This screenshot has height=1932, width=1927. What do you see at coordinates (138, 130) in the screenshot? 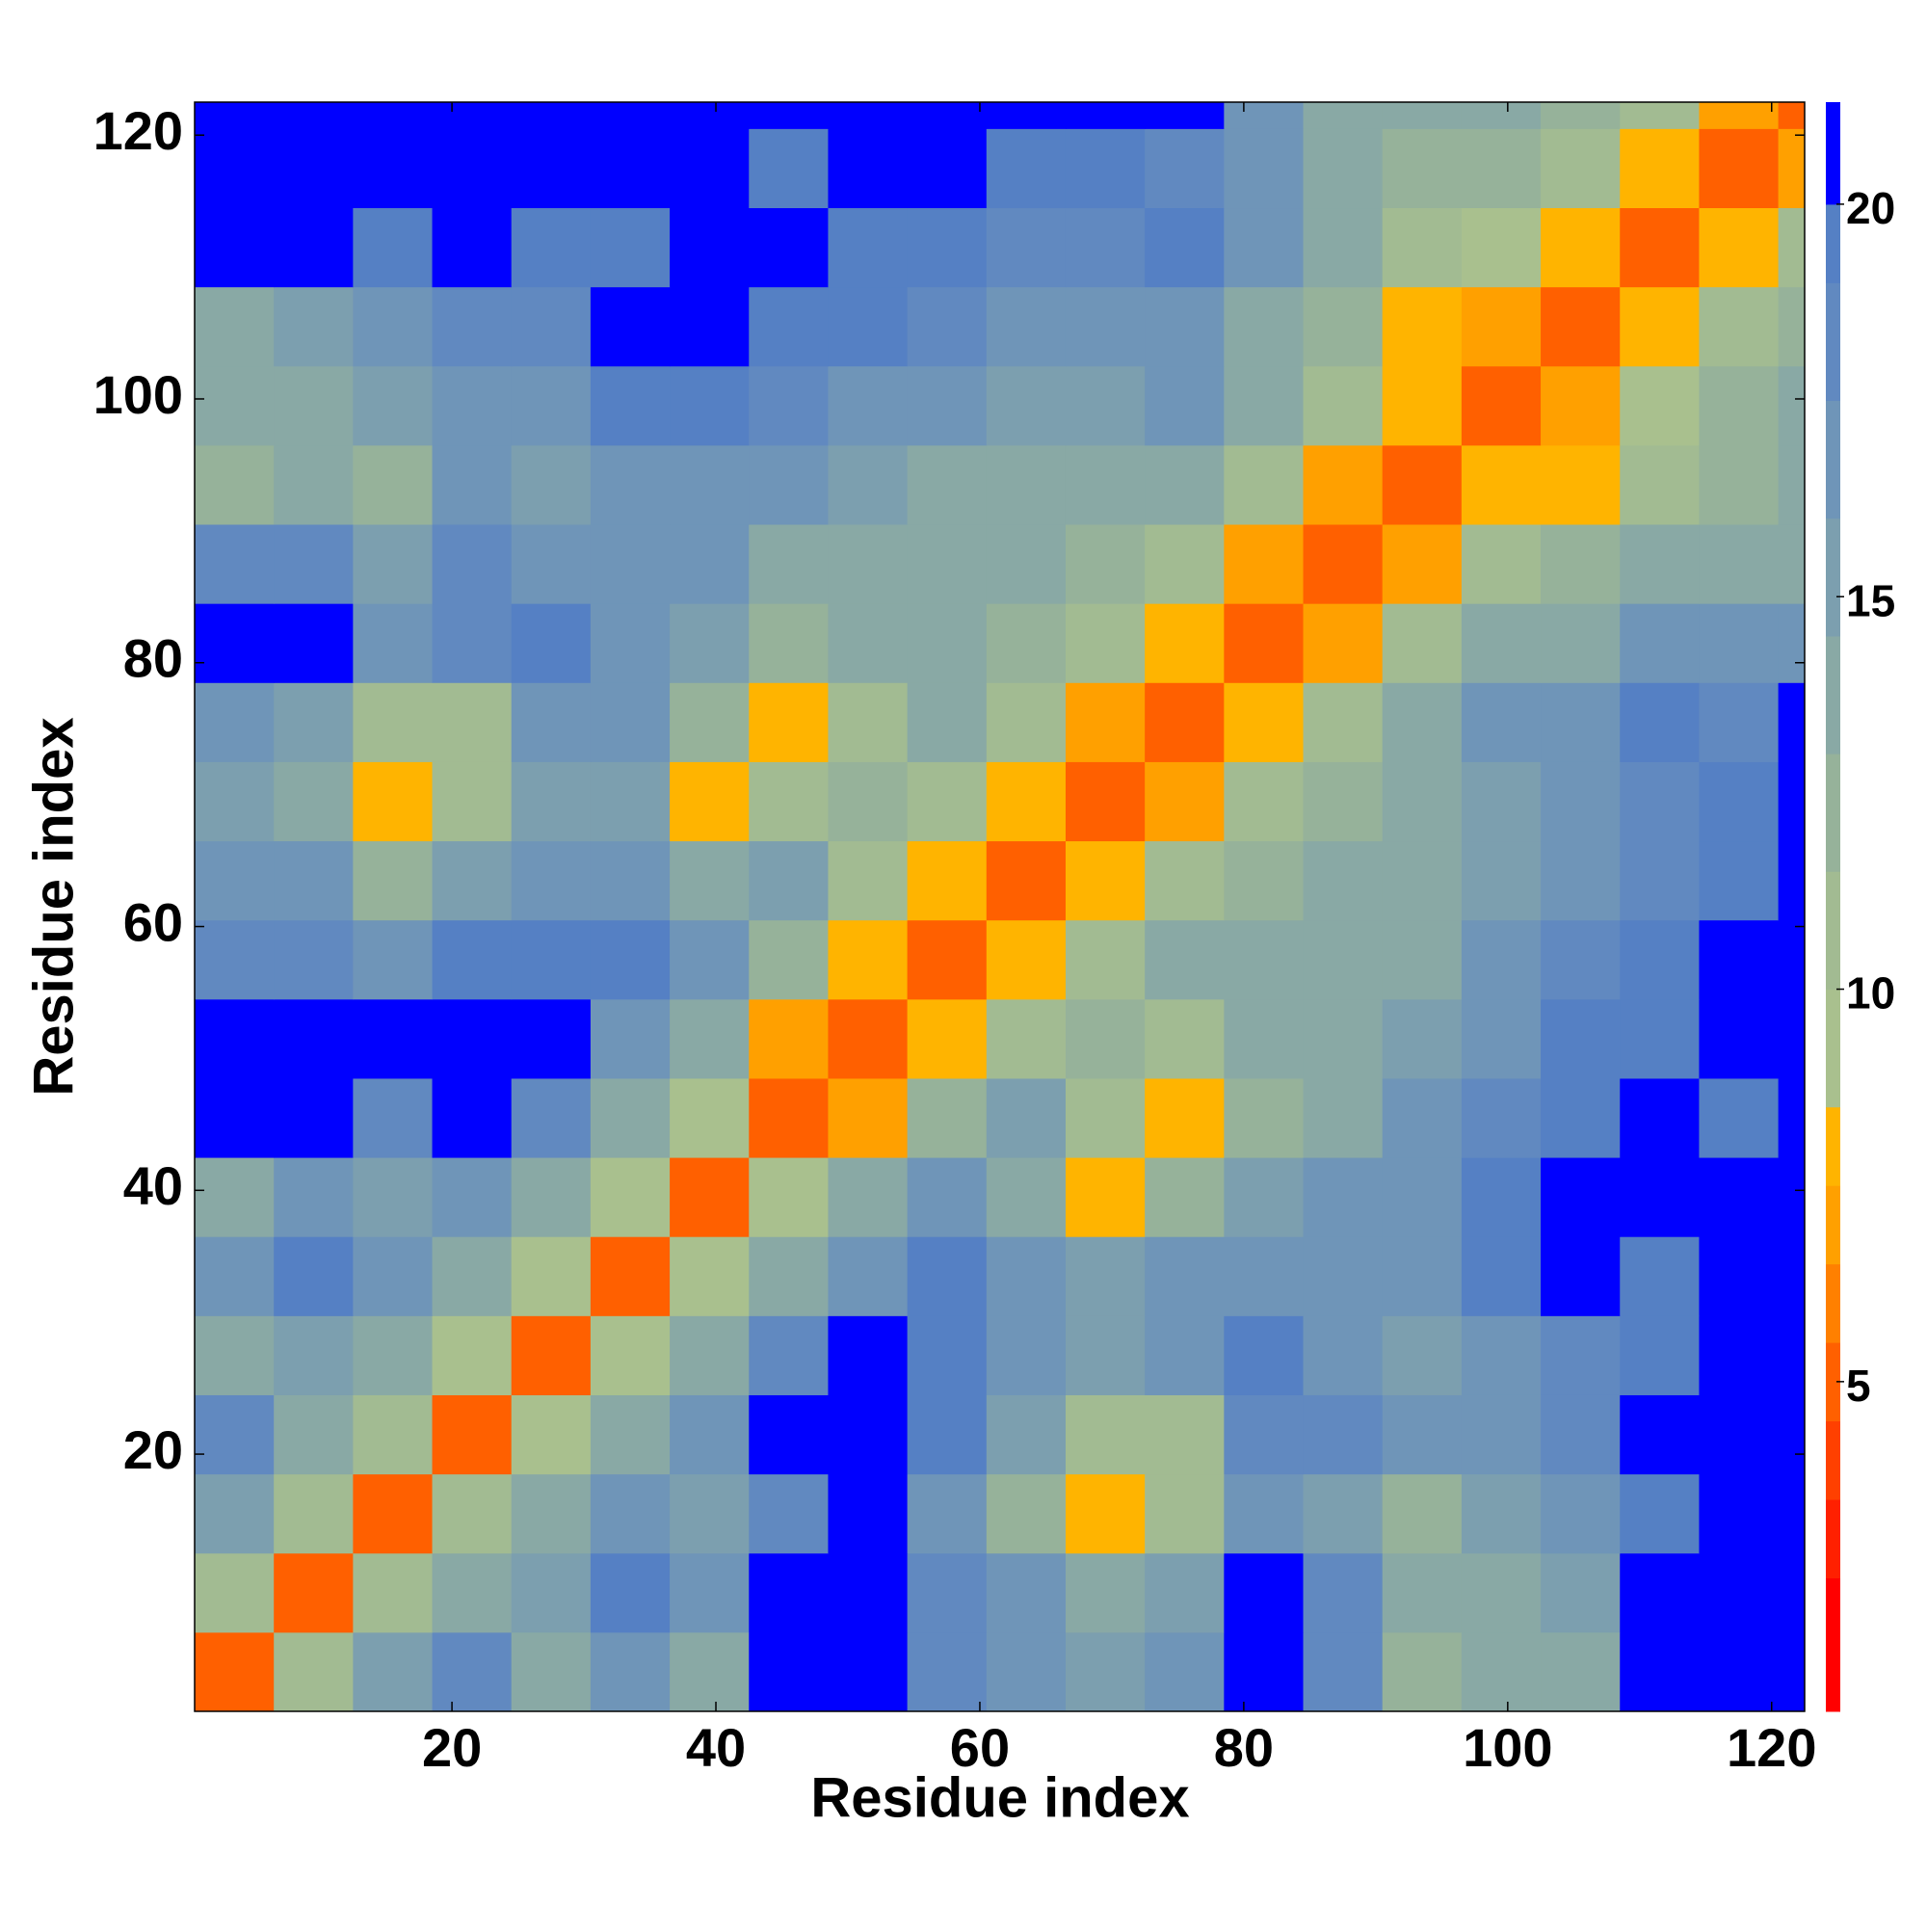
I see `y-tick-label: 120` at bounding box center [138, 130].